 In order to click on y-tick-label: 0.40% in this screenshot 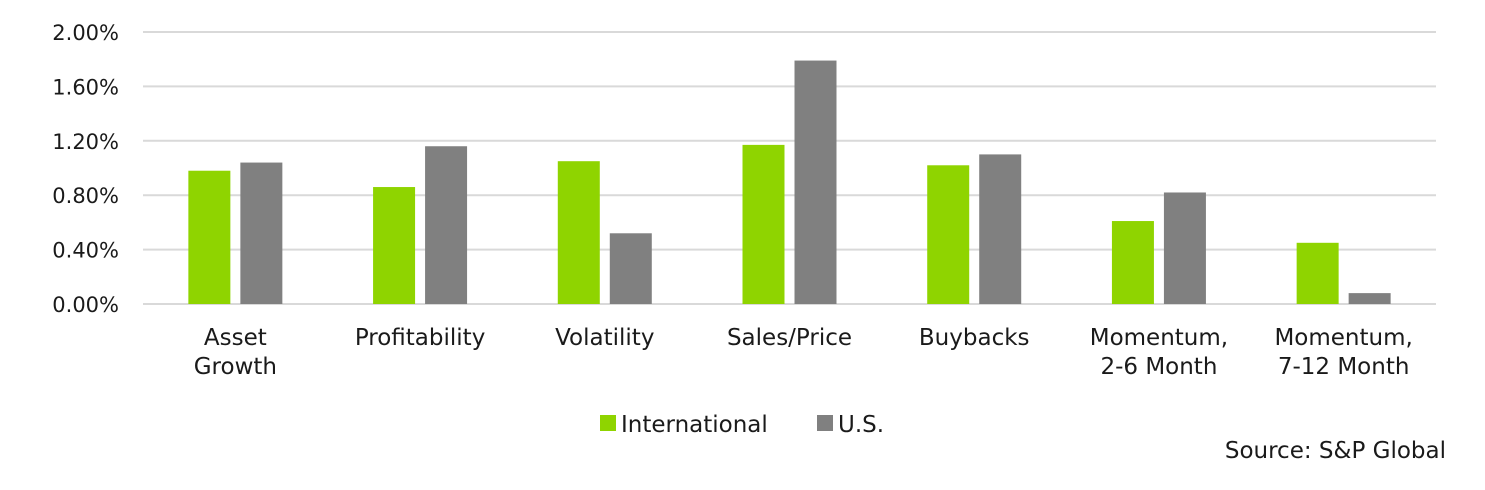, I will do `click(85, 251)`.